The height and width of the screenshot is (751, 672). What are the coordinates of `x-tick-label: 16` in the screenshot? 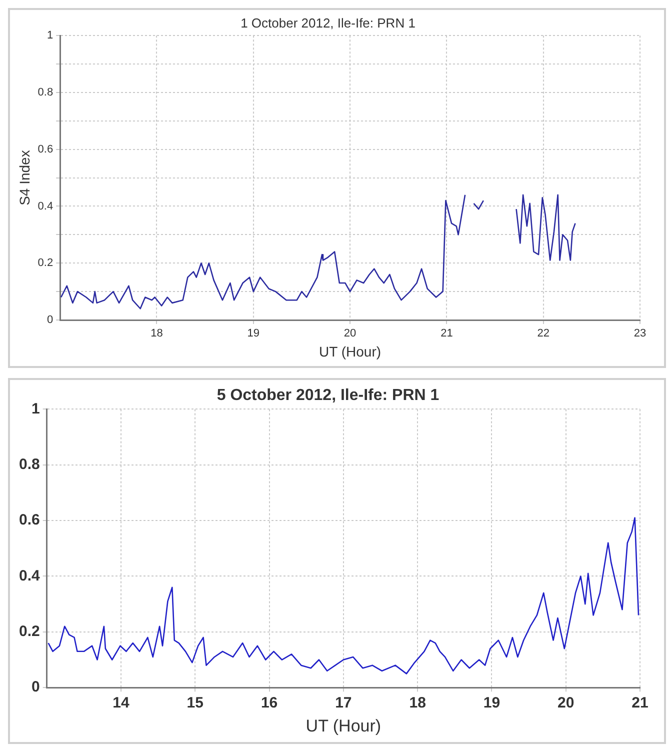 It's located at (269, 703).